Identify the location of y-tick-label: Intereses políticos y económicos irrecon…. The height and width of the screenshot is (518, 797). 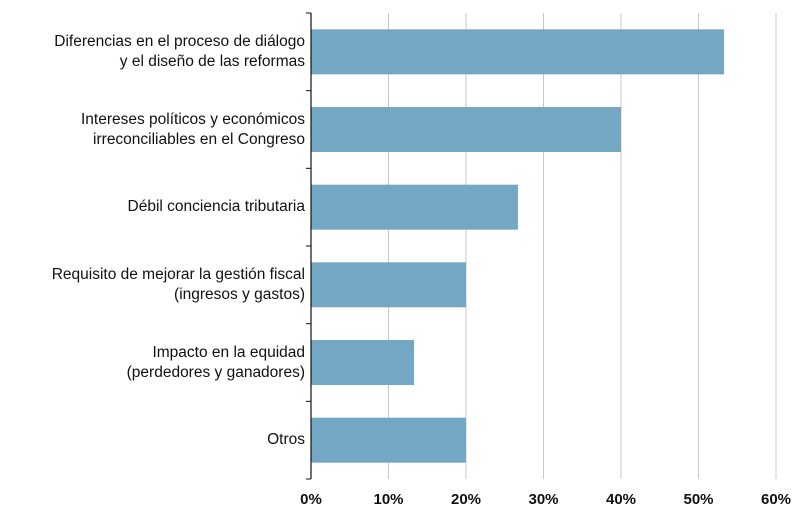
(193, 129).